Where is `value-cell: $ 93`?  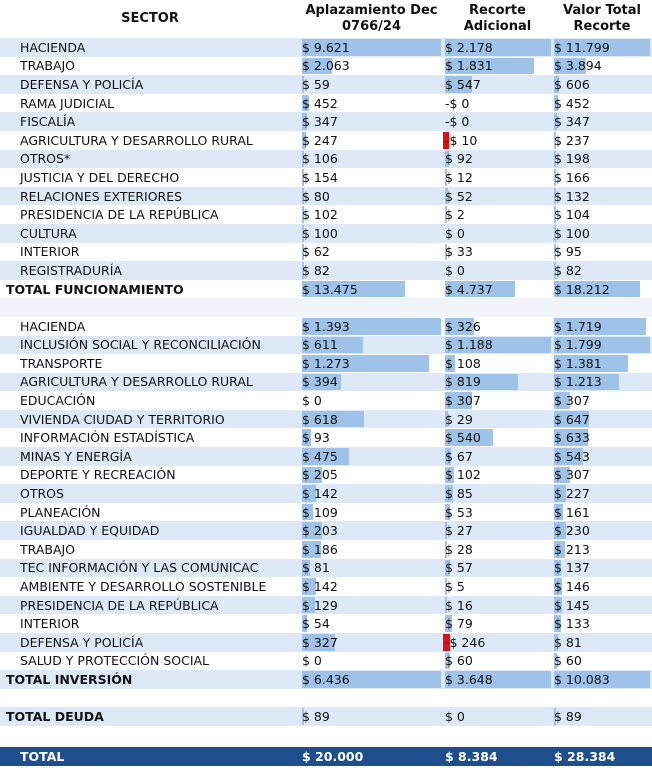 value-cell: $ 93 is located at coordinates (371, 437).